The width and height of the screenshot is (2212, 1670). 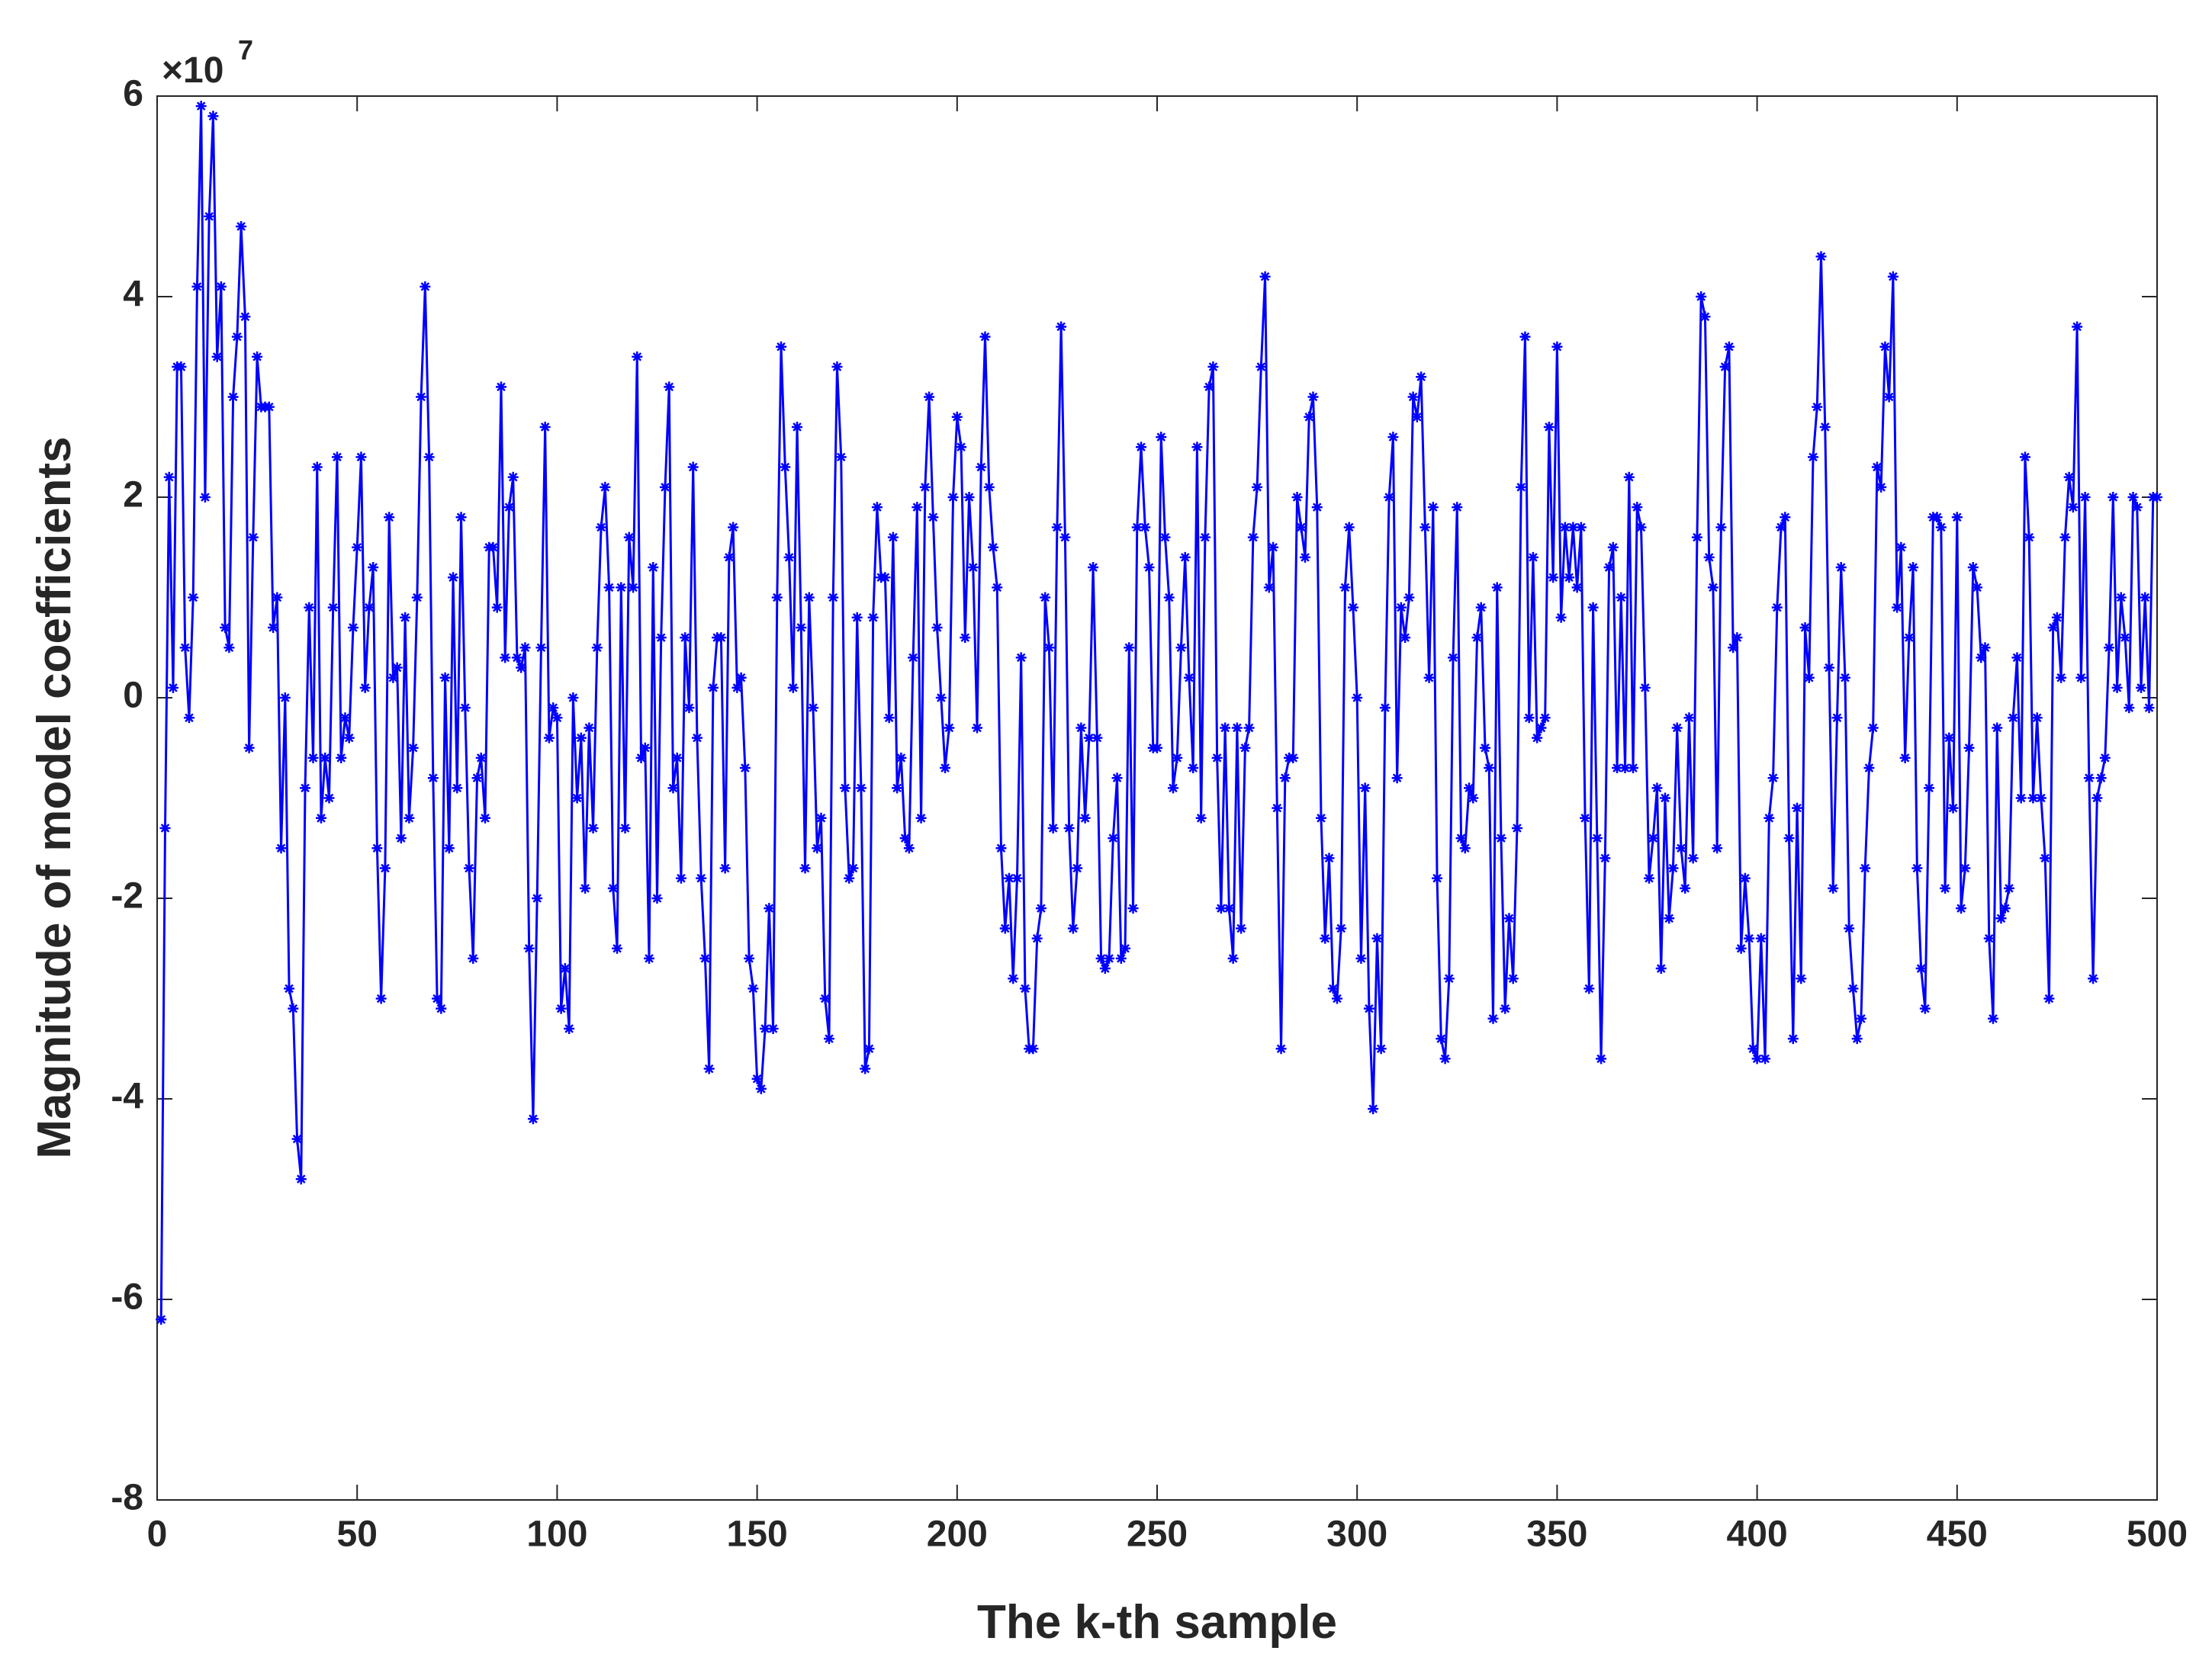 What do you see at coordinates (127, 896) in the screenshot?
I see `y-tick-label: -2` at bounding box center [127, 896].